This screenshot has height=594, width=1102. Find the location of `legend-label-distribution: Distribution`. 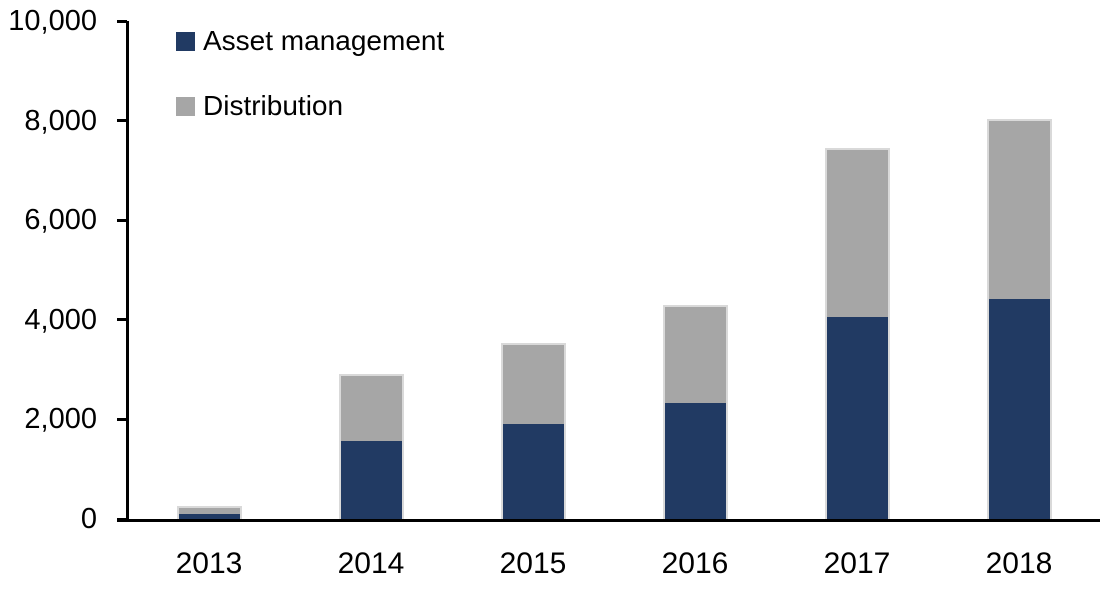

legend-label-distribution: Distribution is located at coordinates (273, 105).